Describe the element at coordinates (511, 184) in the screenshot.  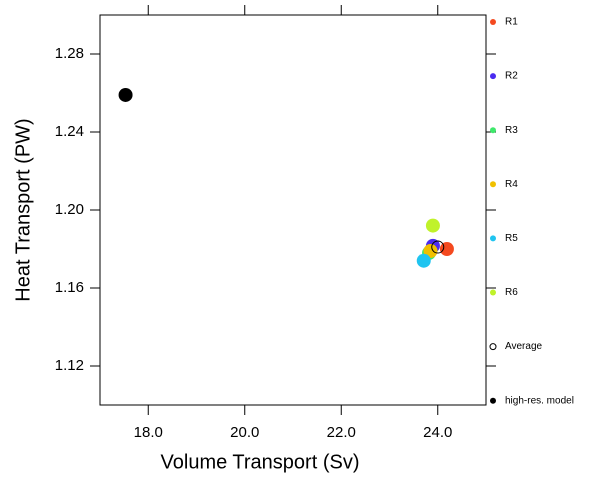
I see `legend-label: R4` at that location.